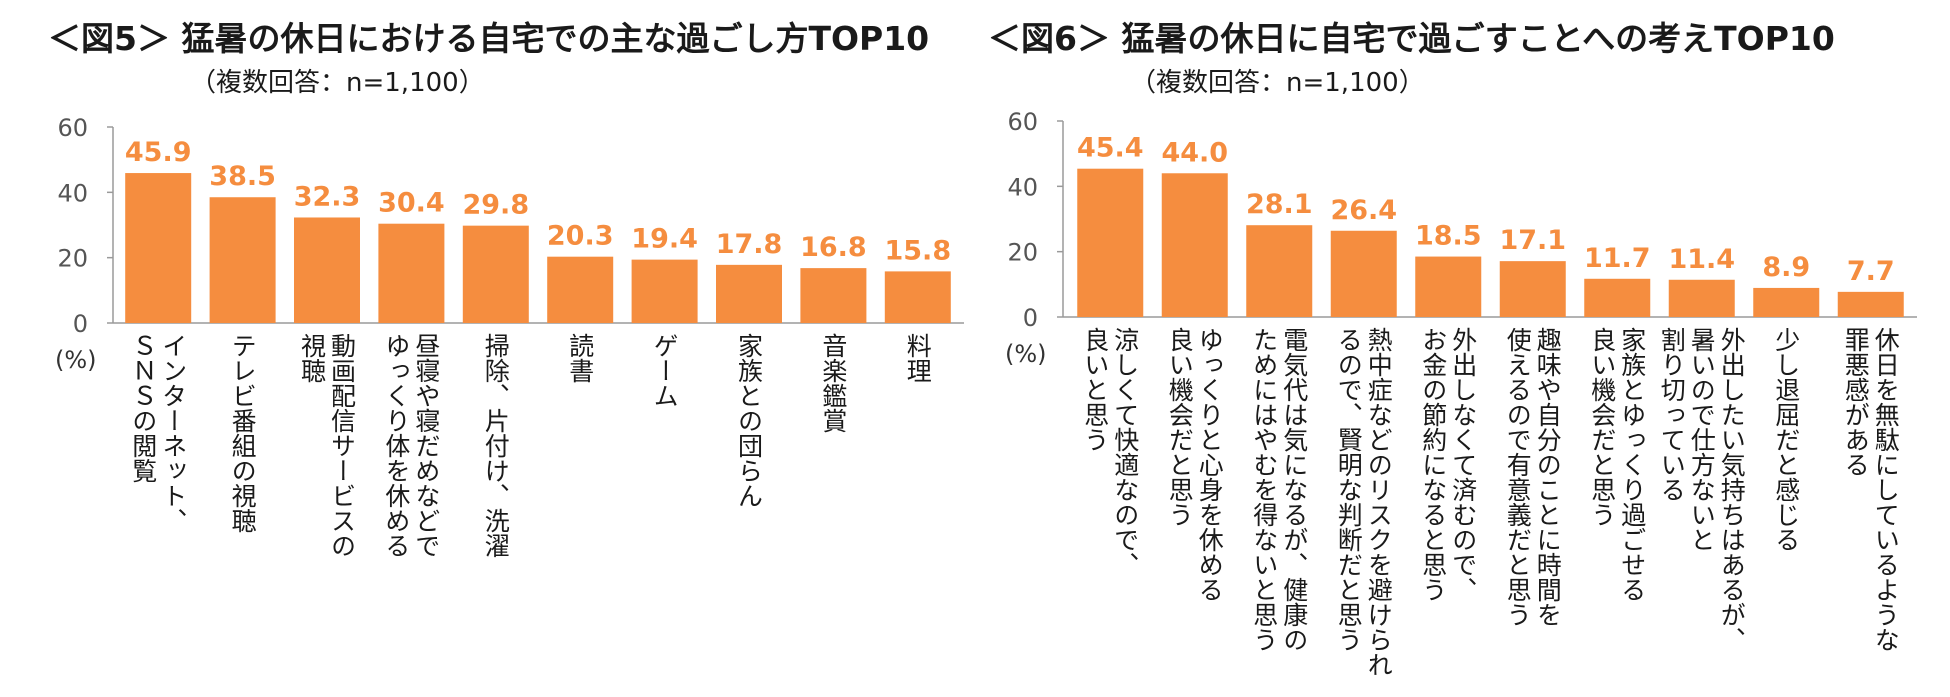  Describe the element at coordinates (1617, 258) in the screenshot. I see `chart6-data-label: 11.7` at that location.